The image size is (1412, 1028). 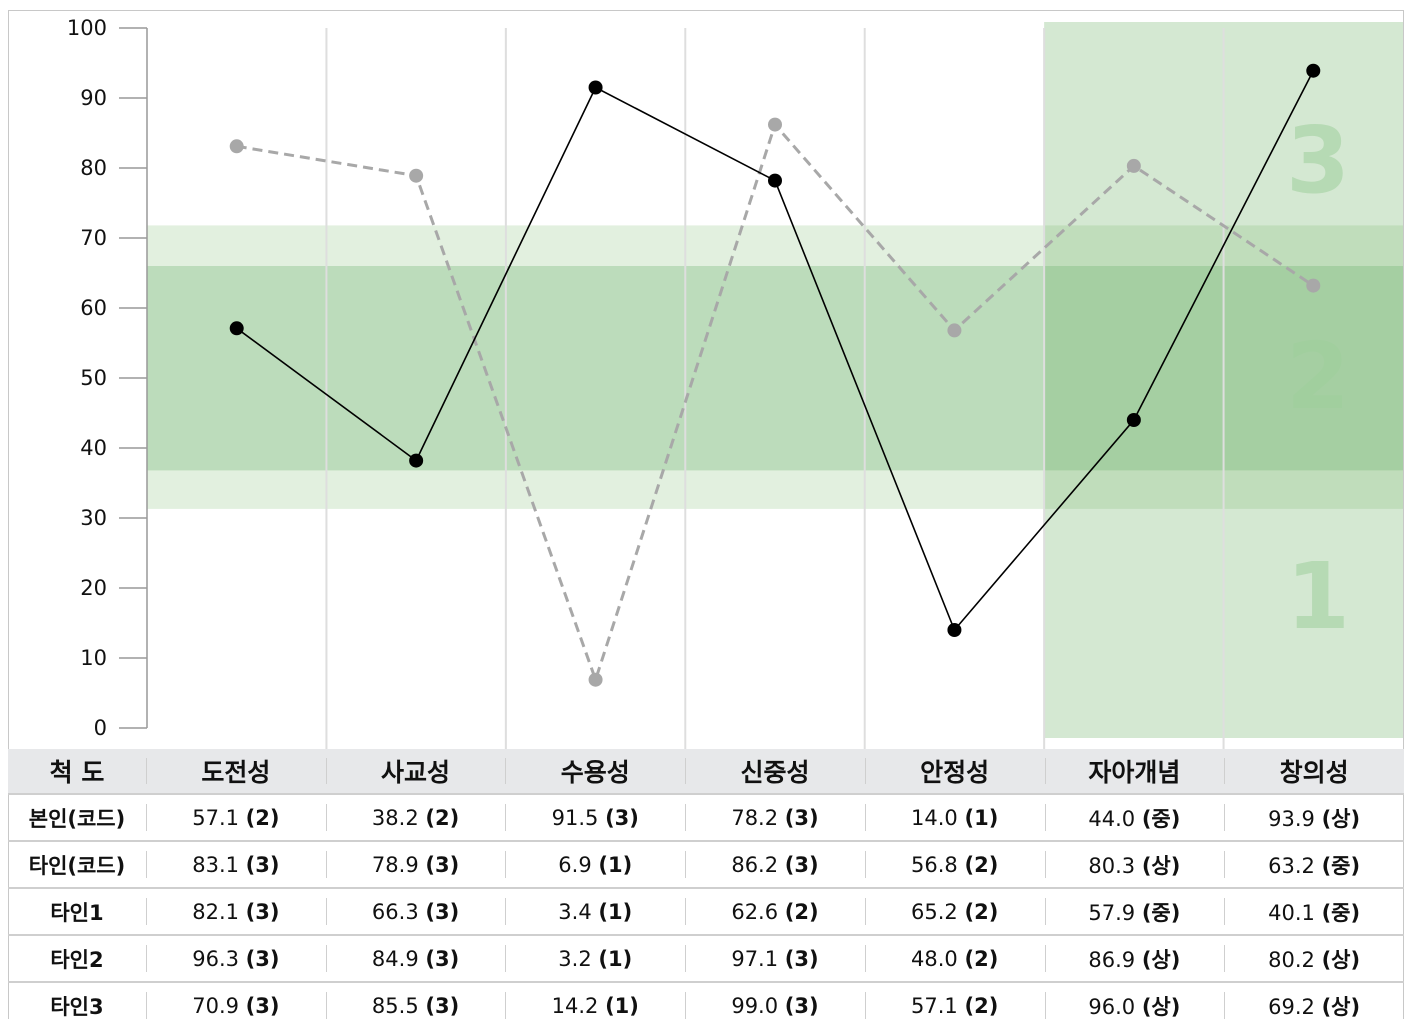 I want to click on column-header: 신중성, so click(x=775, y=771).